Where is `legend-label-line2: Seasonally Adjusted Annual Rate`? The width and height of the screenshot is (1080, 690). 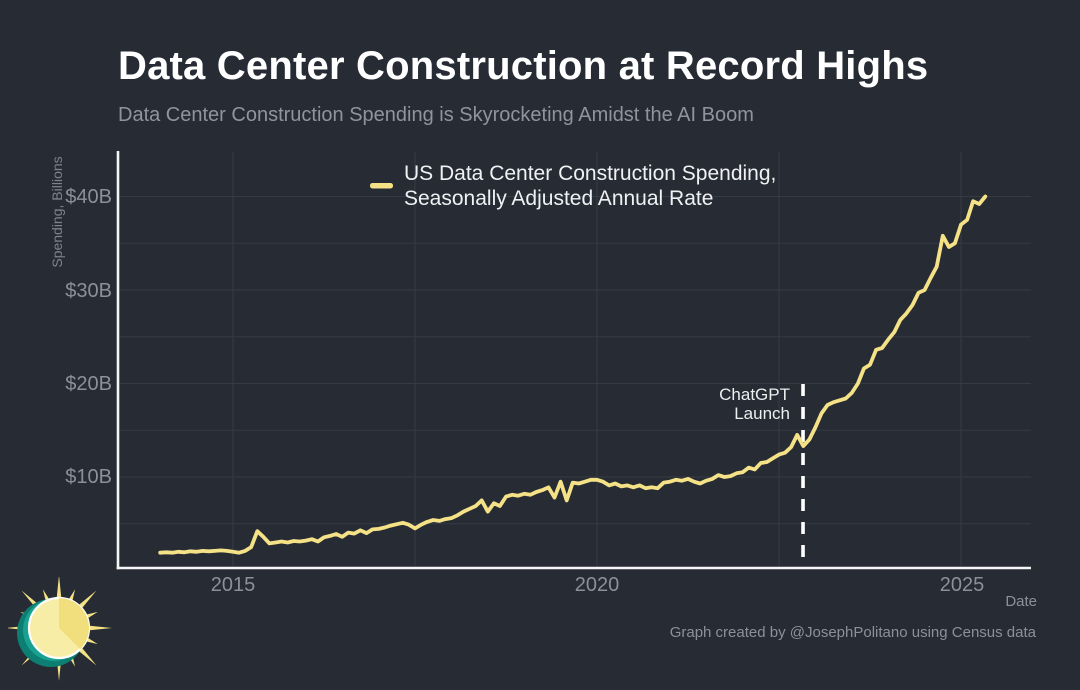 legend-label-line2: Seasonally Adjusted Annual Rate is located at coordinates (559, 198).